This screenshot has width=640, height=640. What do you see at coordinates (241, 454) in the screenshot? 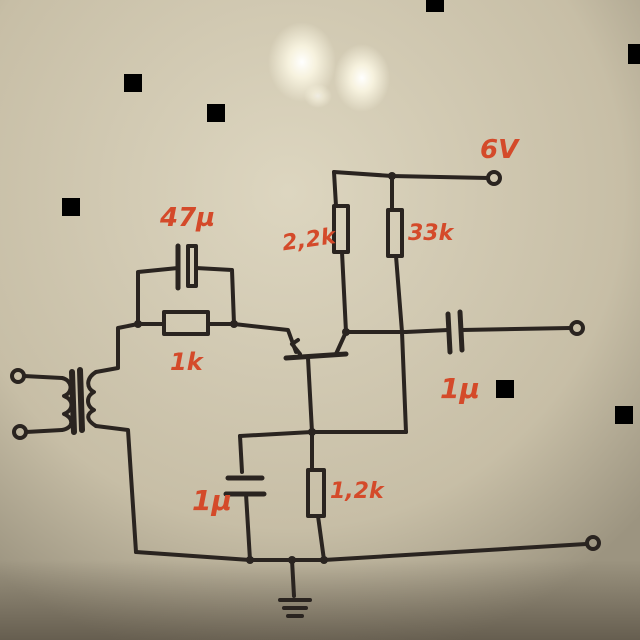
I see `wire-cap-emitter-top` at bounding box center [241, 454].